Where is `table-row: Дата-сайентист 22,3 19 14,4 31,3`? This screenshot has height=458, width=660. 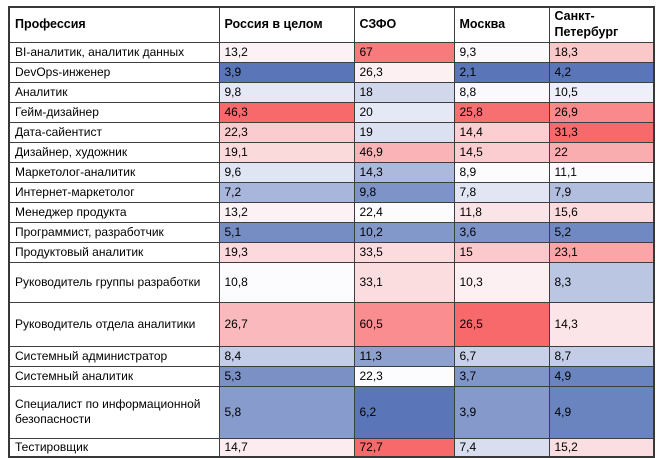
table-row: Дата-сайентист 22,3 19 14,4 31,3 is located at coordinates (331, 132).